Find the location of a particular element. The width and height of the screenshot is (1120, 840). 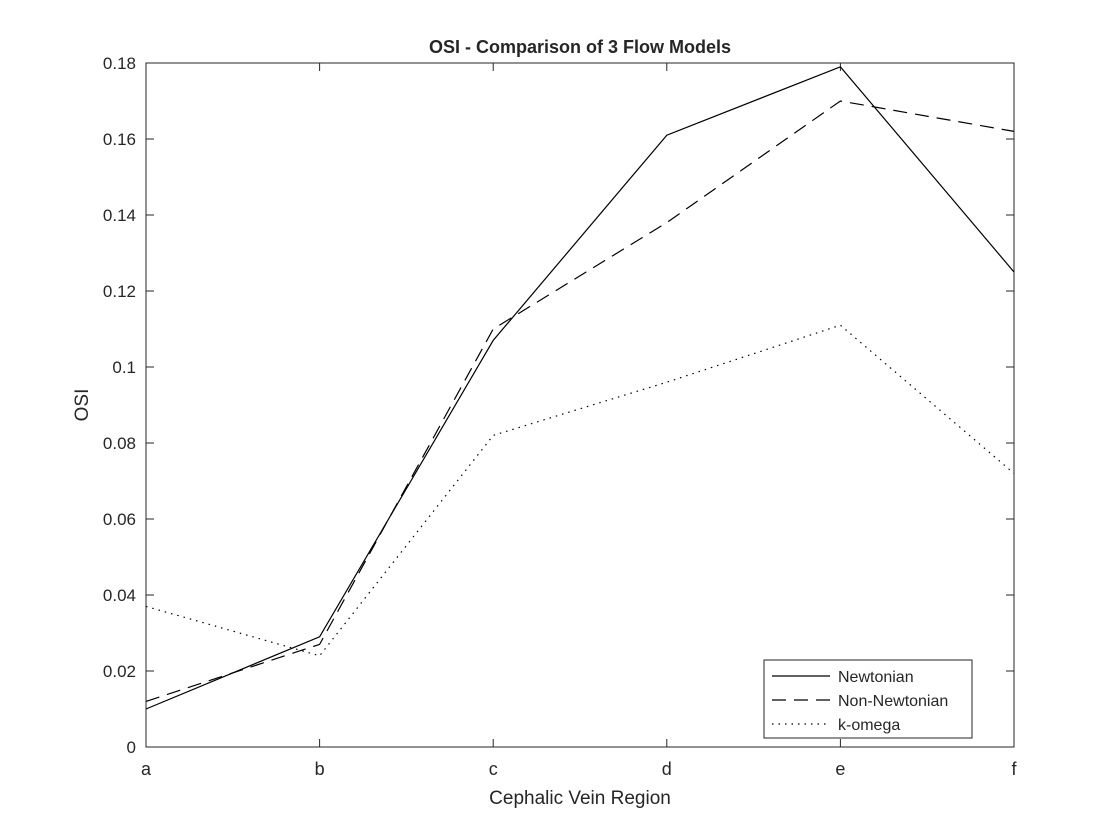

x-tick-label: d is located at coordinates (667, 769).